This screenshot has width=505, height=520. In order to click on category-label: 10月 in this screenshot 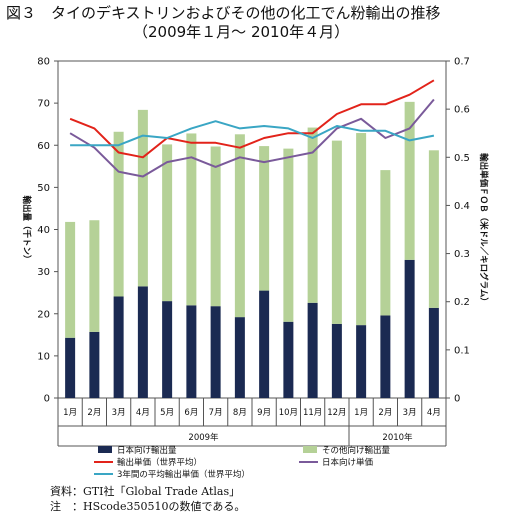, I will do `click(288, 413)`.